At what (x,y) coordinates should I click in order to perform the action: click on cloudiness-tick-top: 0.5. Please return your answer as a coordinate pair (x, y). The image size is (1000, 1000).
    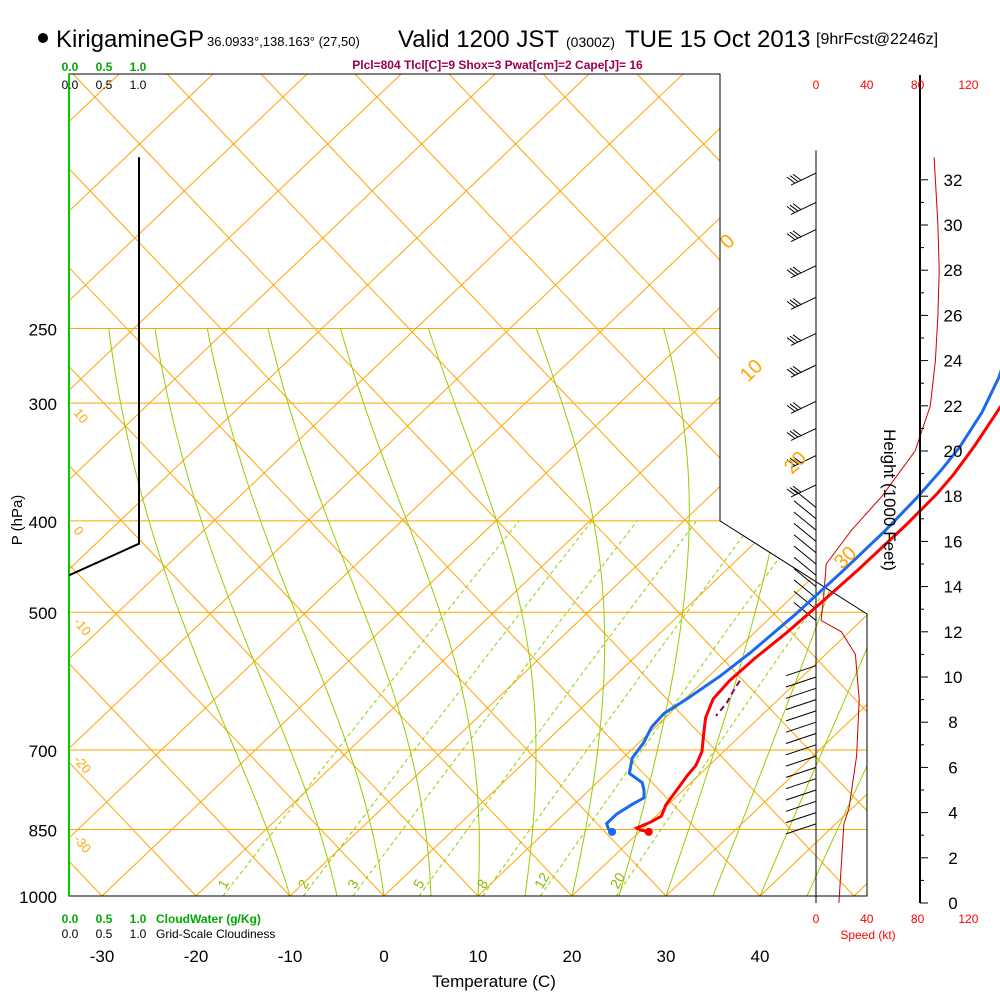
    Looking at the image, I should click on (104, 85).